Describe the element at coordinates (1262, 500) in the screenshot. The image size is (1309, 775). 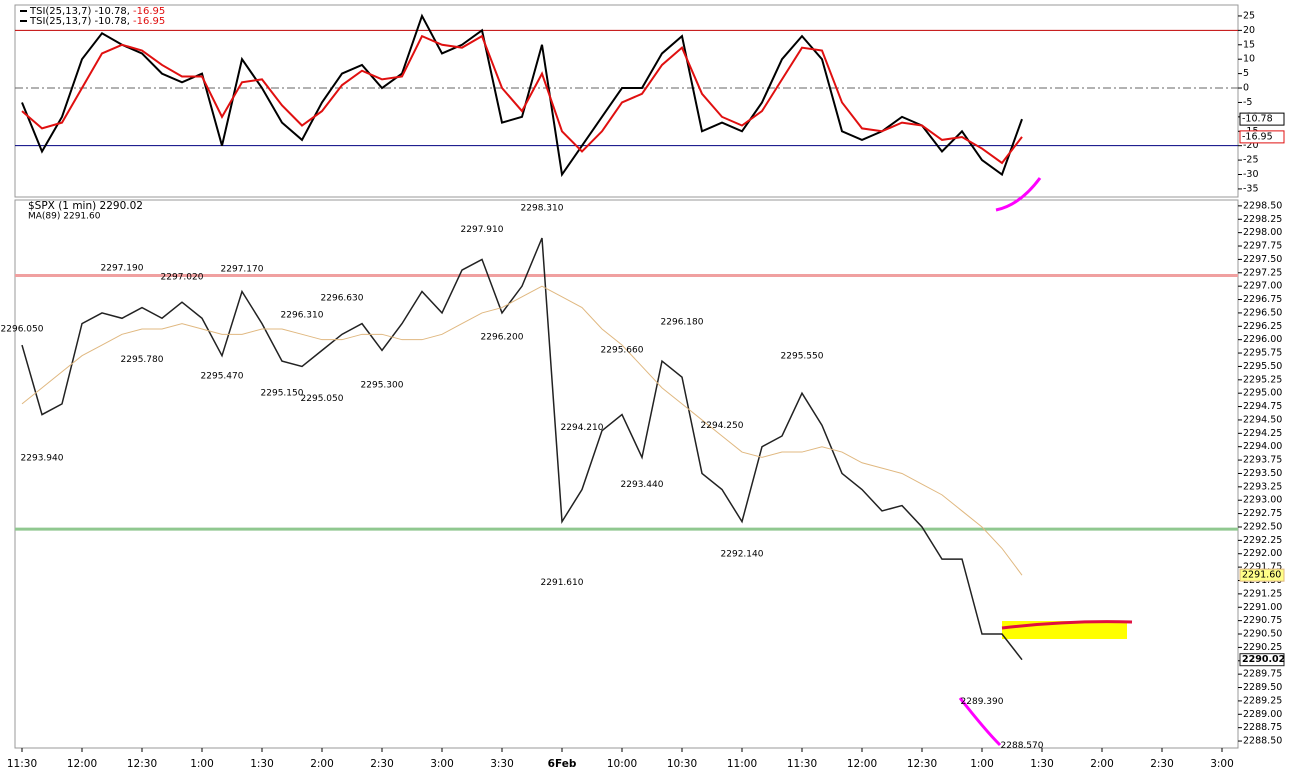
I see `y-tick-label: 2293.00` at that location.